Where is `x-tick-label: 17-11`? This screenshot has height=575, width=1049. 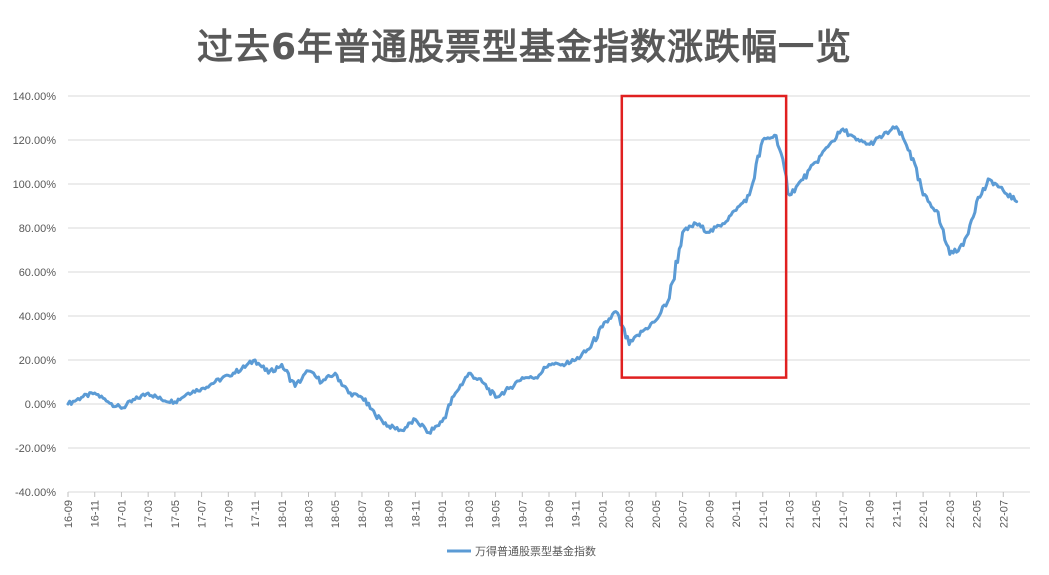
x-tick-label: 17-11 is located at coordinates (256, 513).